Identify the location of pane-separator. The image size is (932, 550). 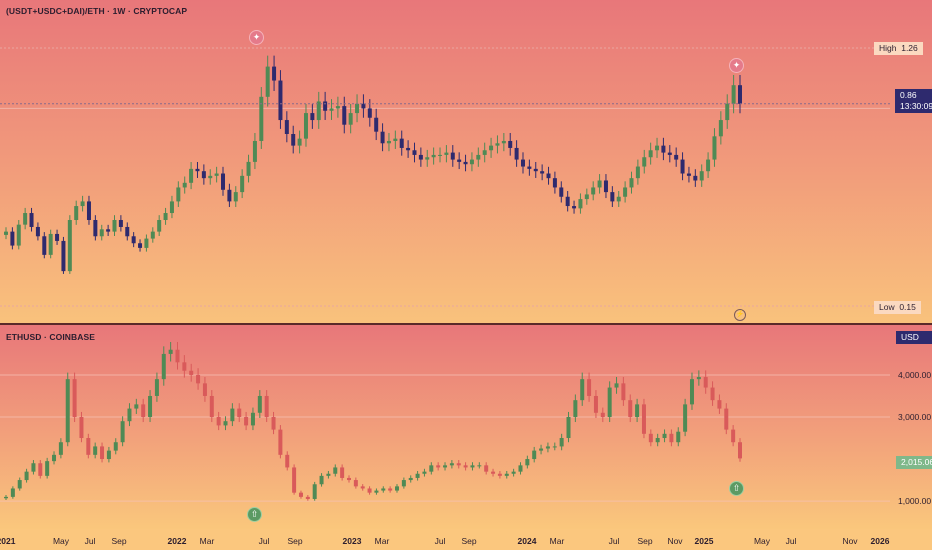
(466, 324).